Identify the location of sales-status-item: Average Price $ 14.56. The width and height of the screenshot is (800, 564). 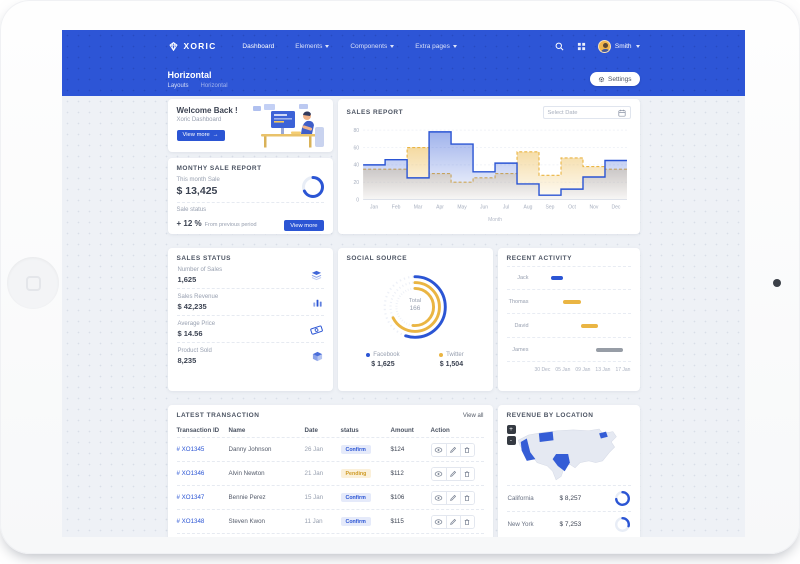
(250, 328).